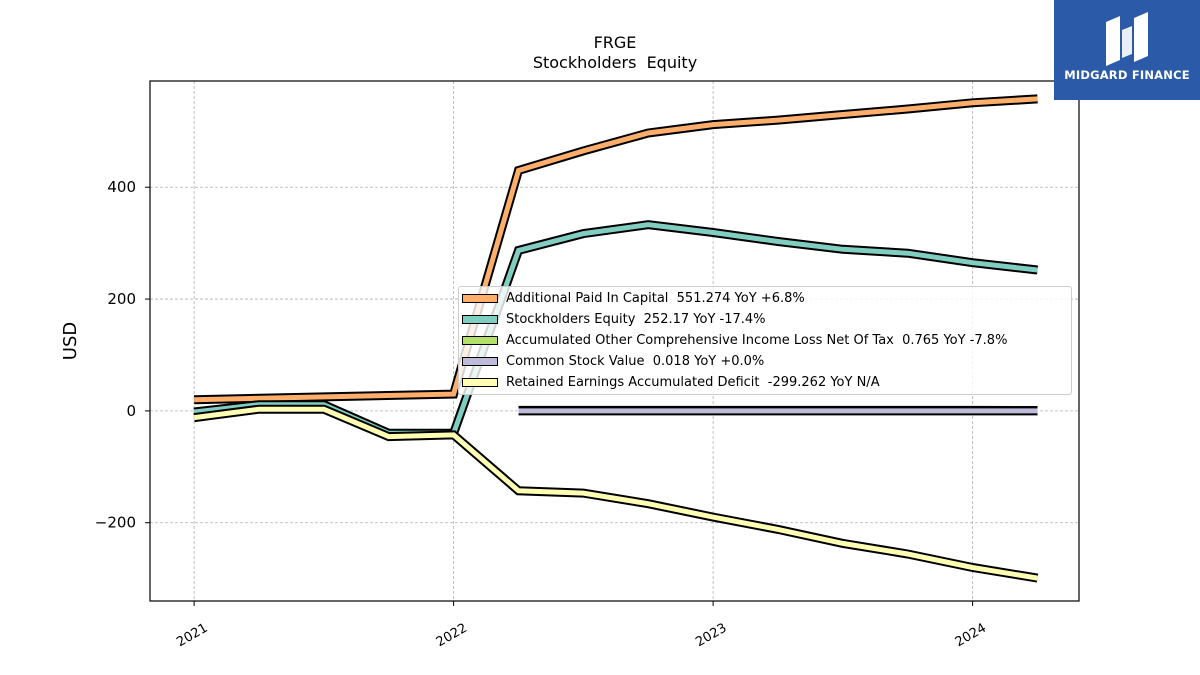  What do you see at coordinates (1127, 75) in the screenshot?
I see `brand-name: MIDGARD FINANCE` at bounding box center [1127, 75].